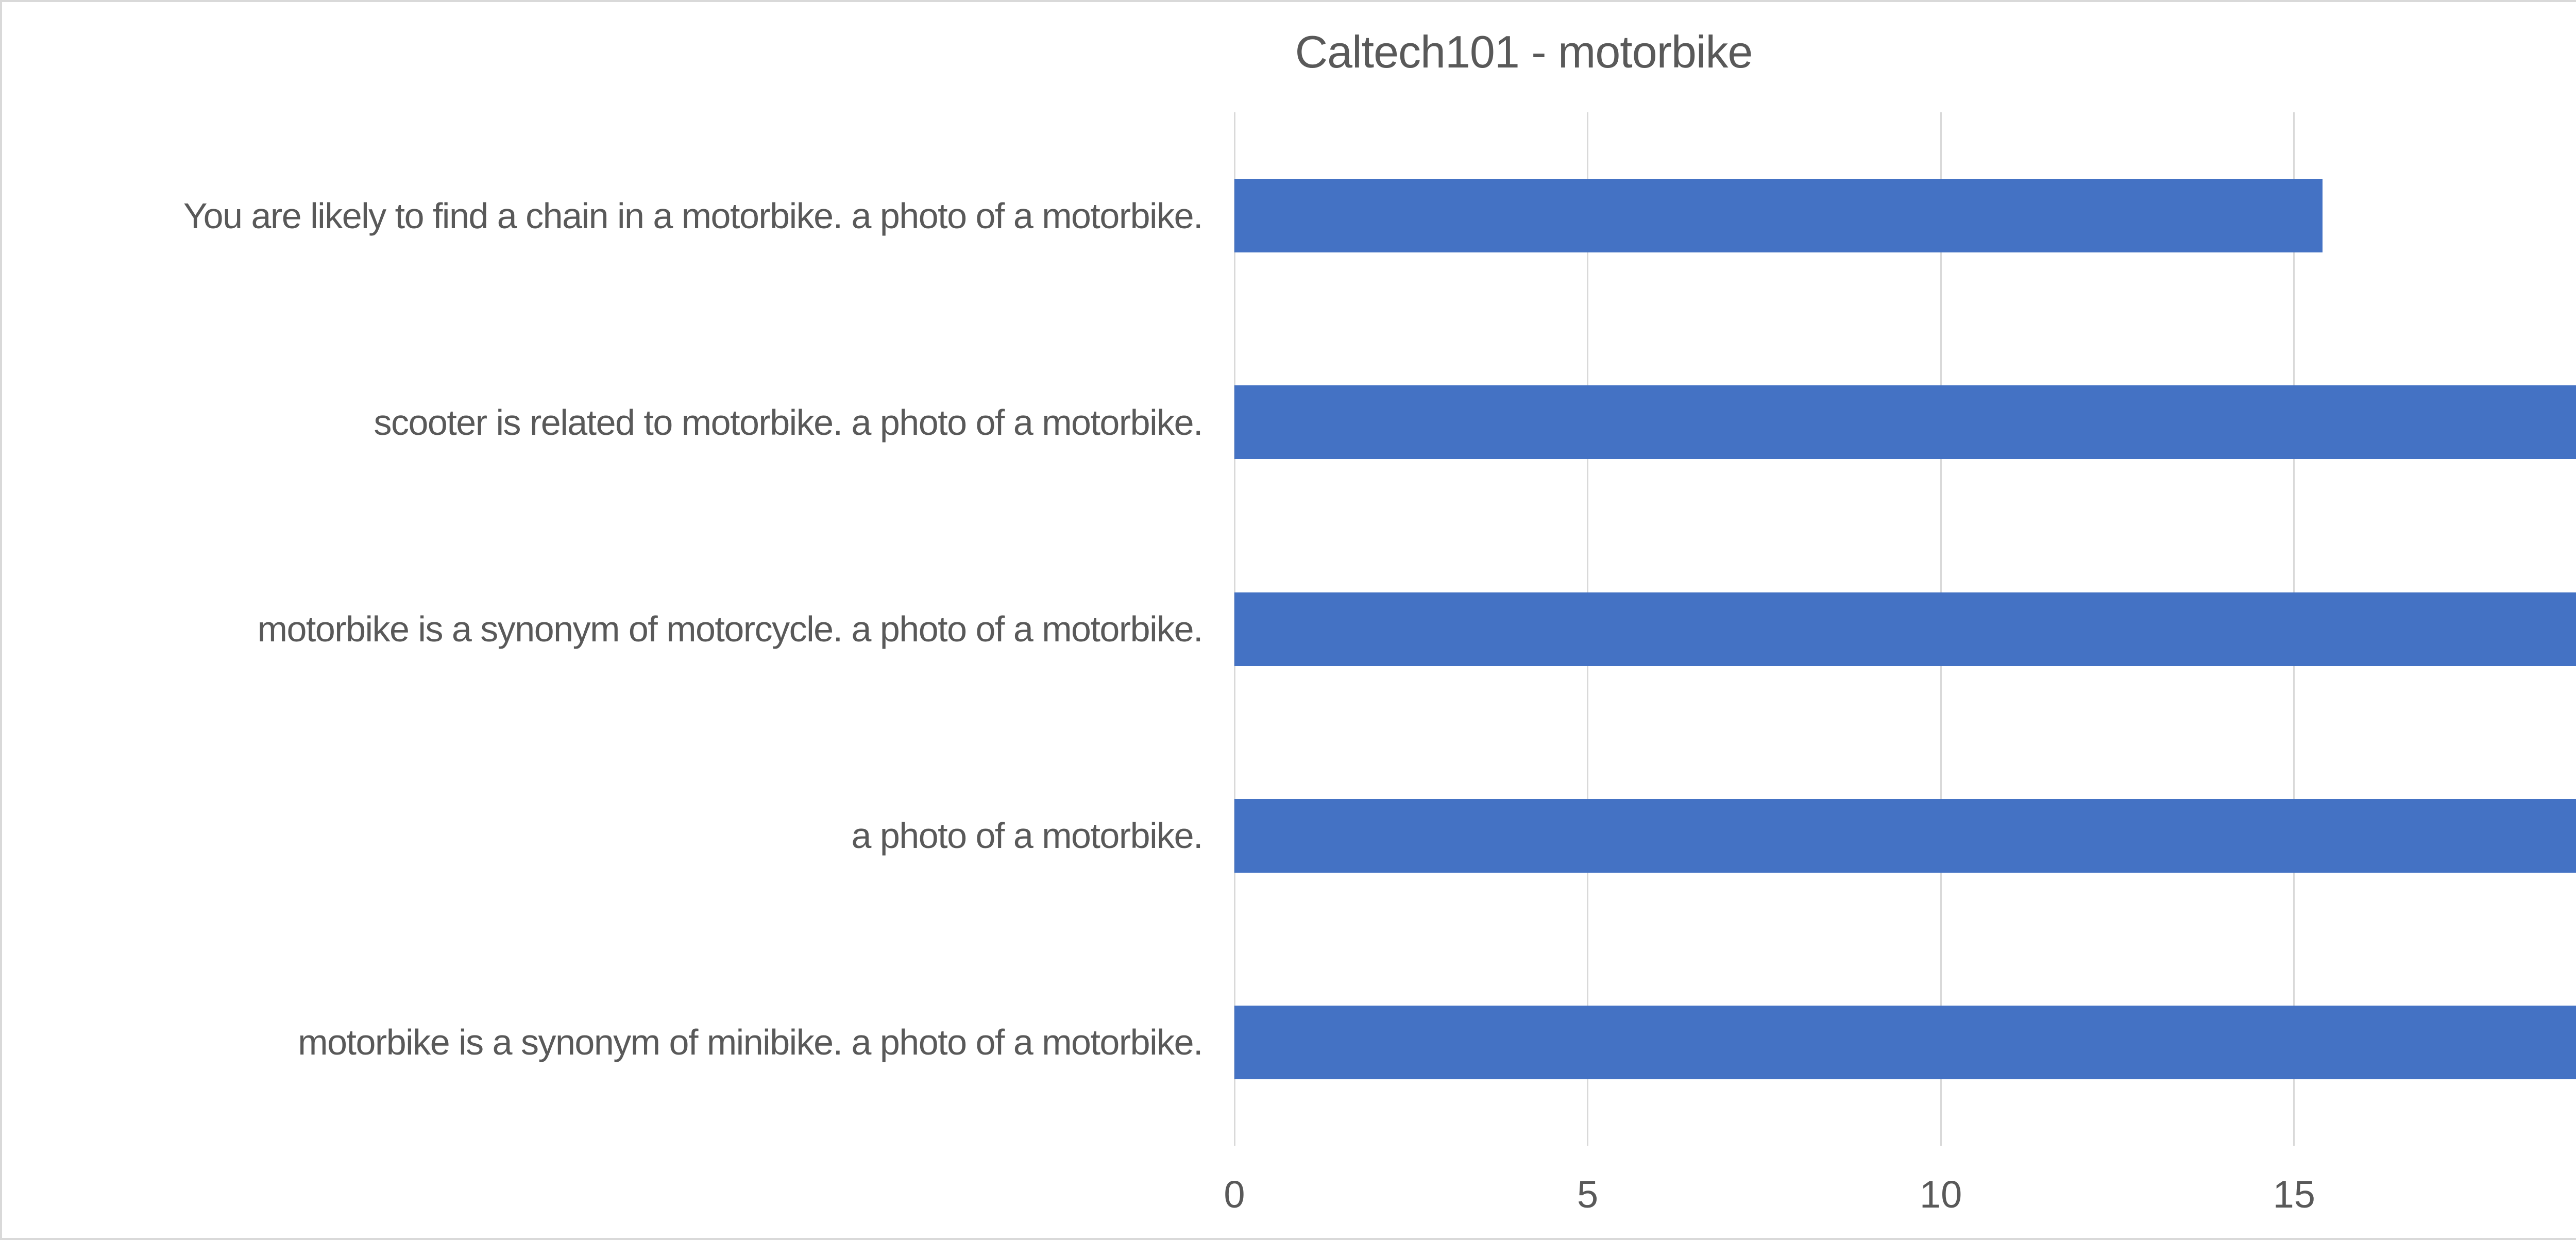  I want to click on tick-label: 5, so click(1588, 1194).